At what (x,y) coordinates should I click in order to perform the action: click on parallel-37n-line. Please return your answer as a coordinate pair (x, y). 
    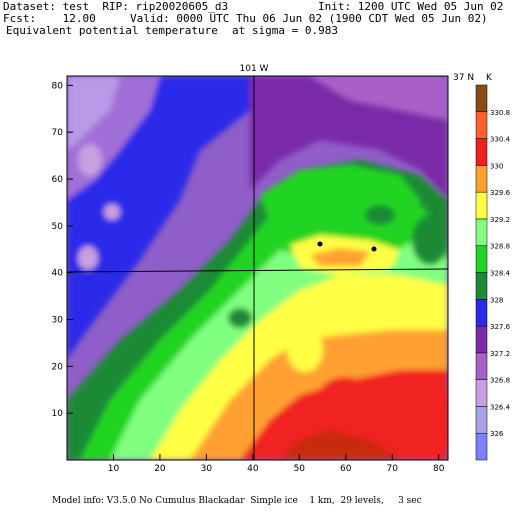
    Looking at the image, I should click on (257, 270).